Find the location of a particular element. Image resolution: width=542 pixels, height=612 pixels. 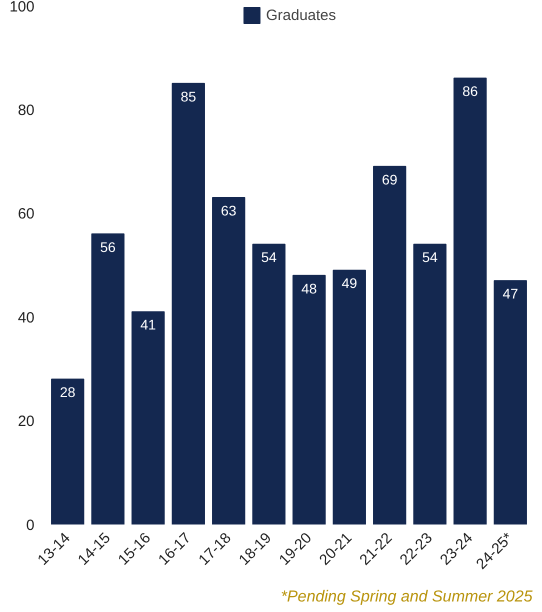

y-tick-label: 80 is located at coordinates (26, 110).